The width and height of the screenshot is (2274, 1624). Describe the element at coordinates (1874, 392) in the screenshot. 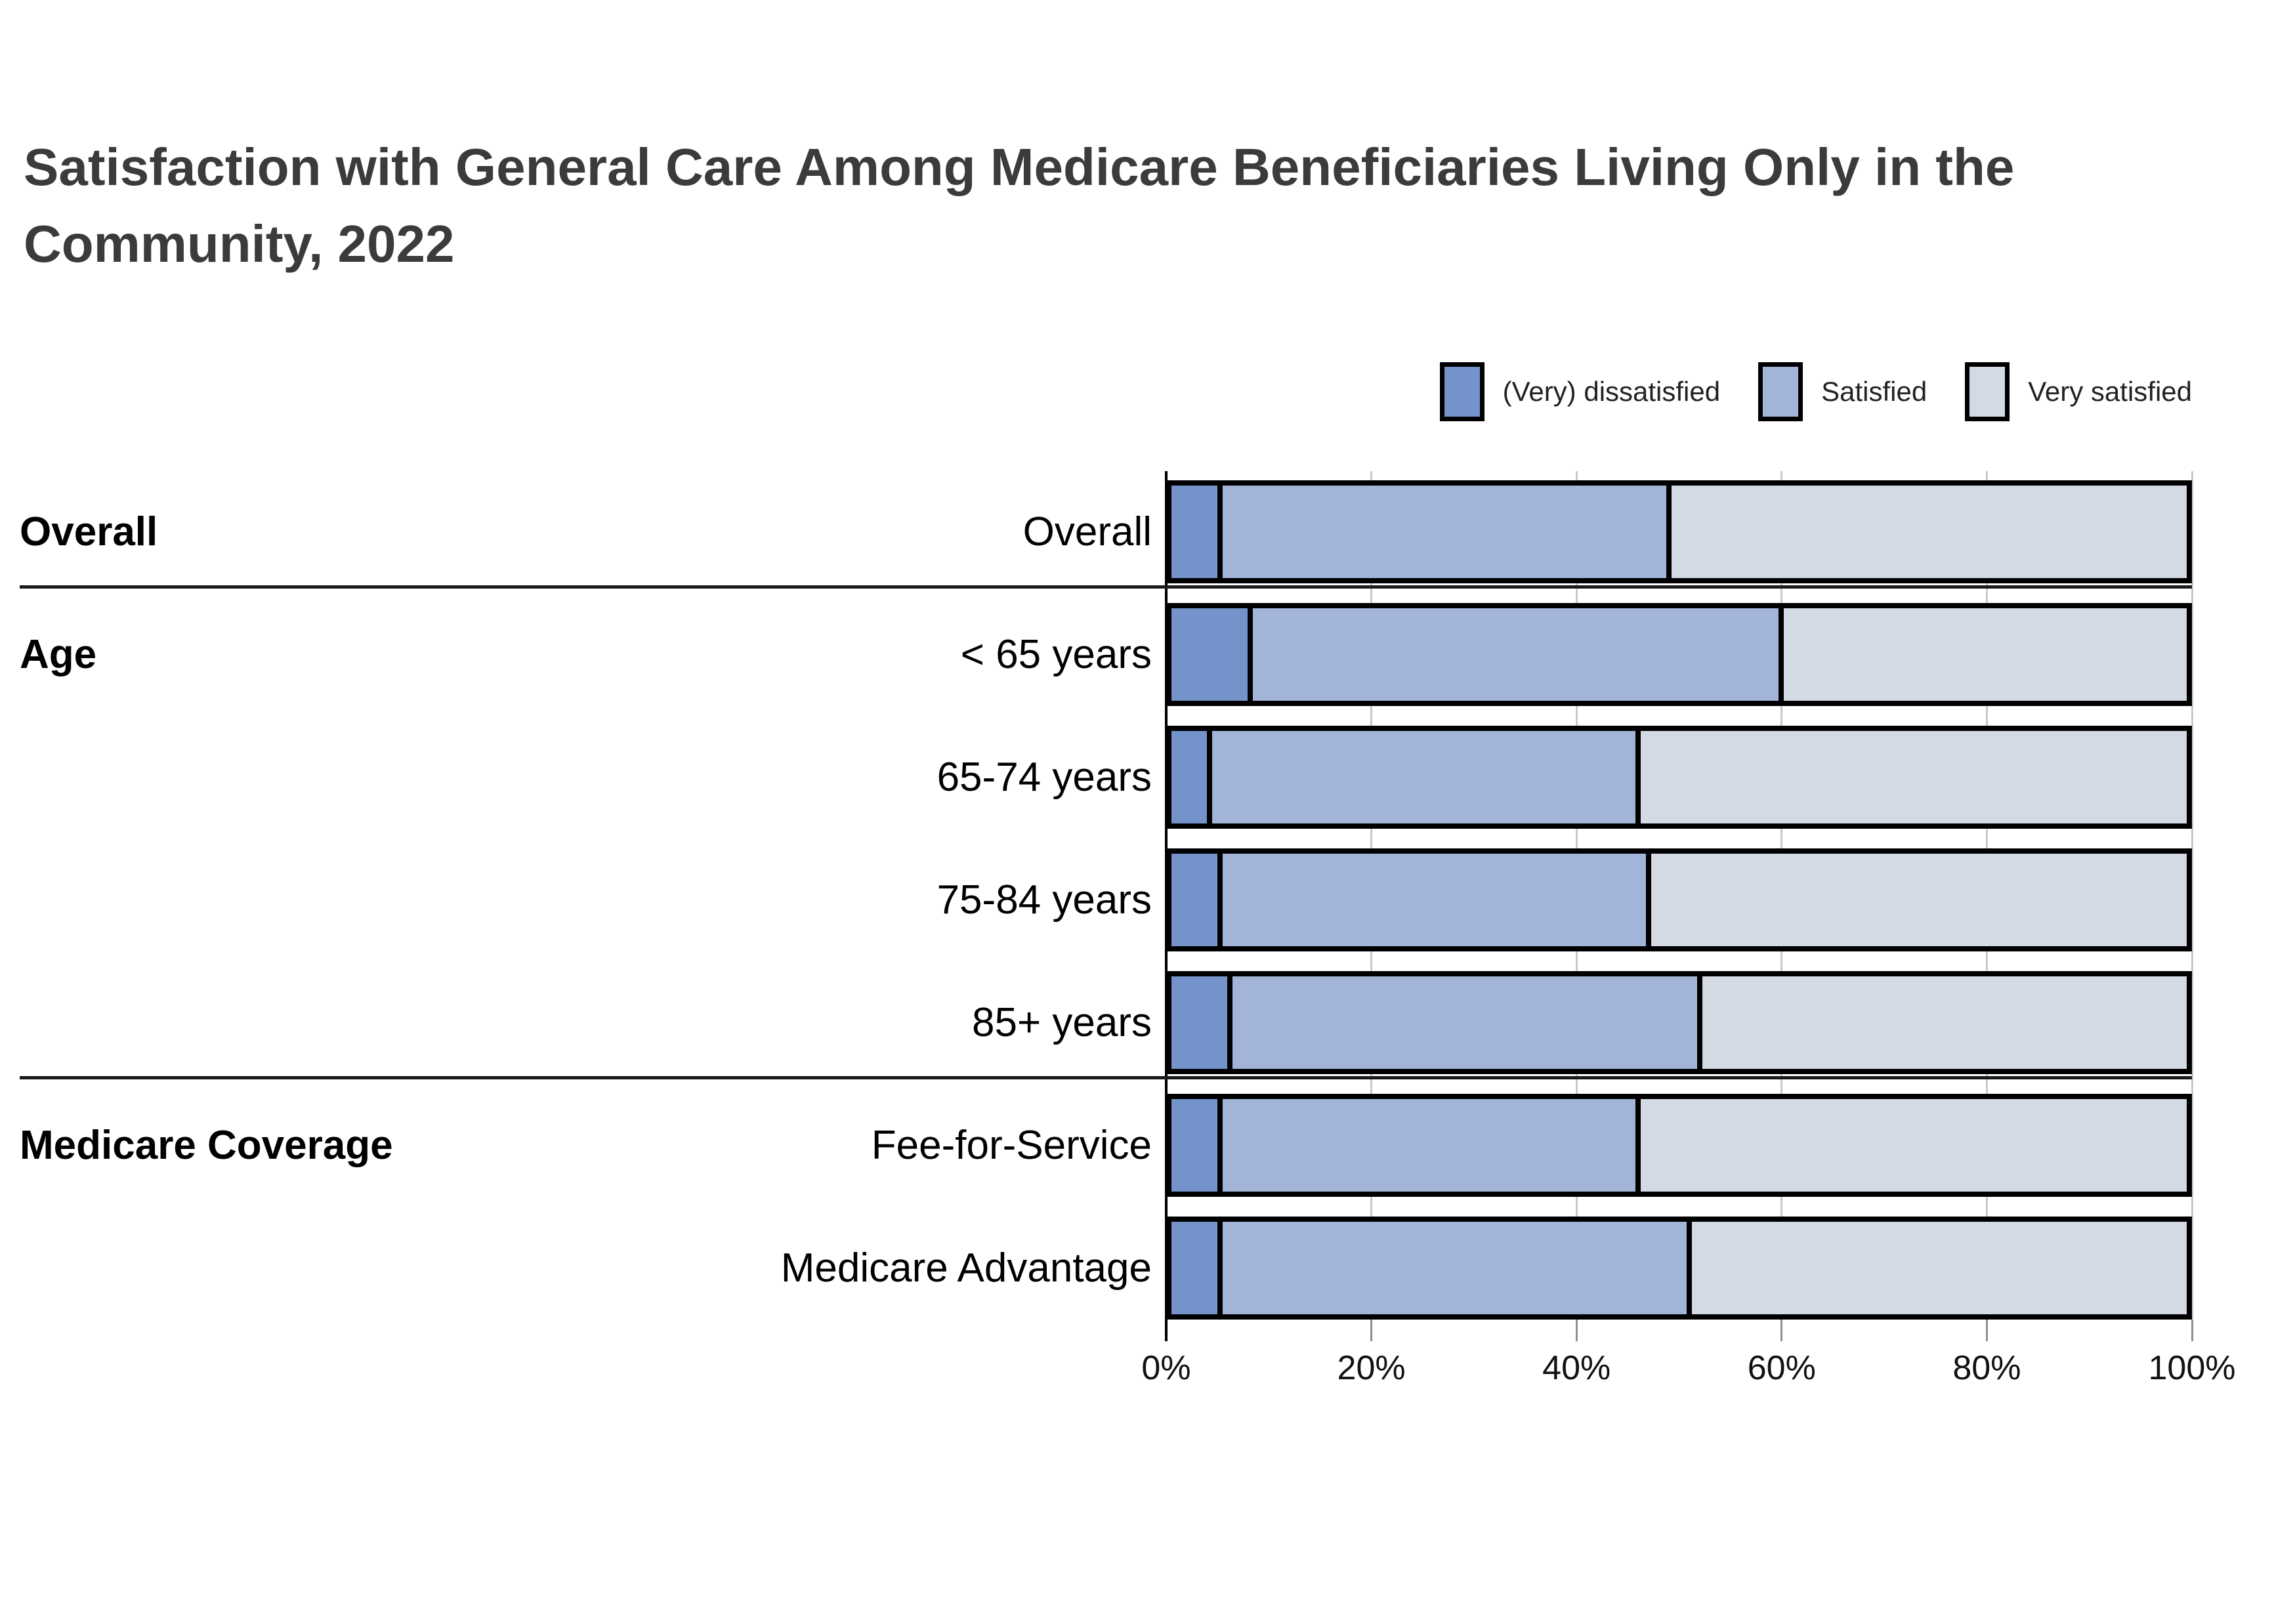

I see `legend-label: Satisfied` at that location.